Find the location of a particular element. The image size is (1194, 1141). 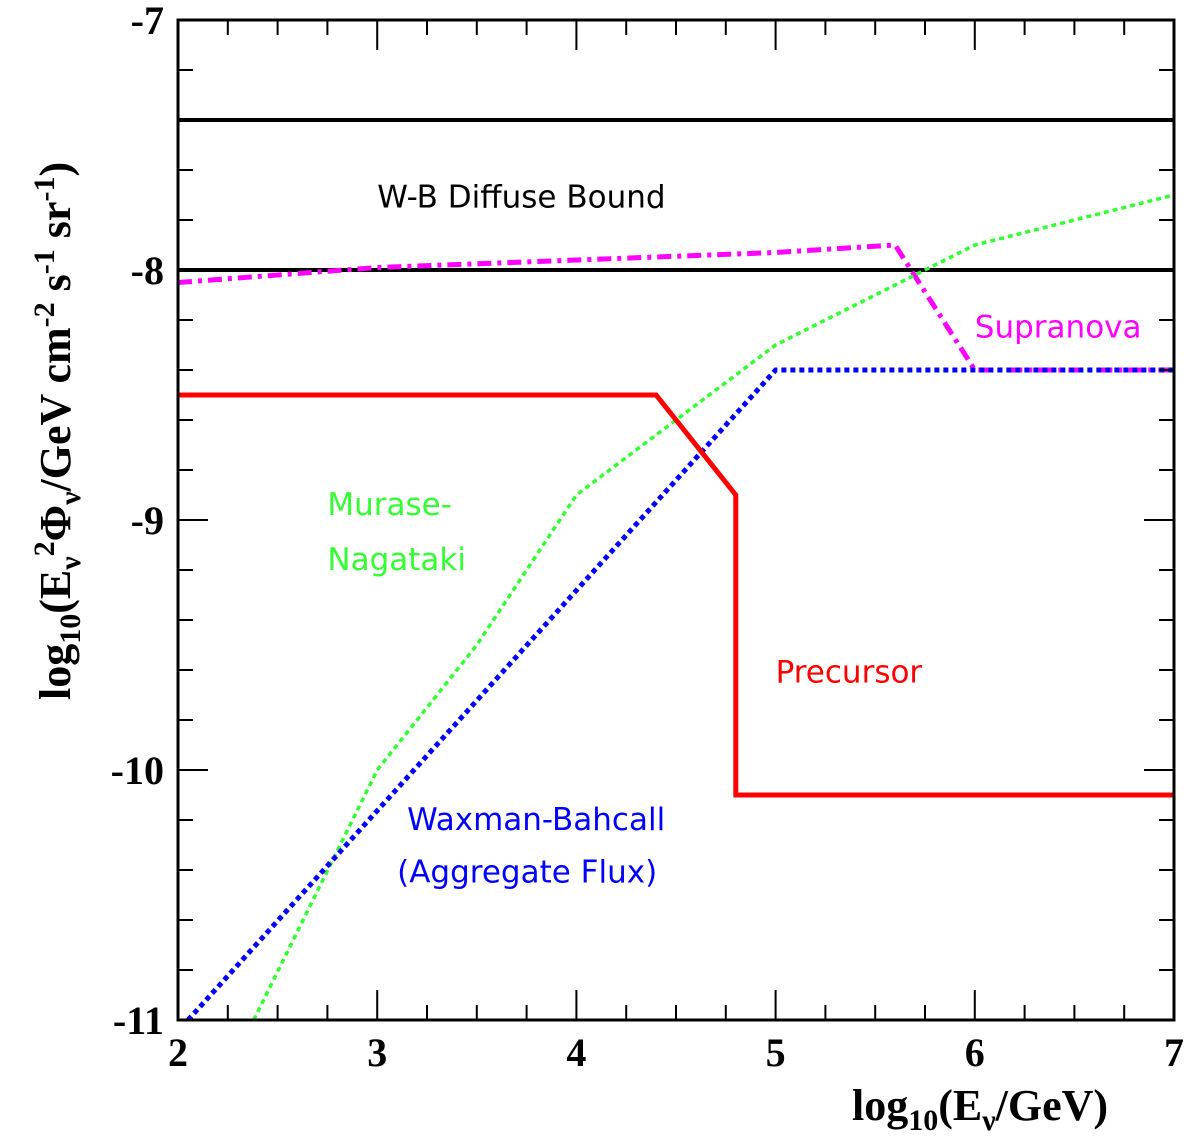

y-tick-label: -7 is located at coordinates (147, 21).